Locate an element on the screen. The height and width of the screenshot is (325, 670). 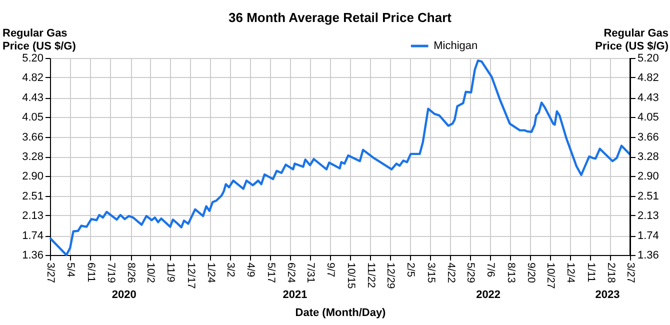
y-tick-label: 2.13 is located at coordinates (33, 216).